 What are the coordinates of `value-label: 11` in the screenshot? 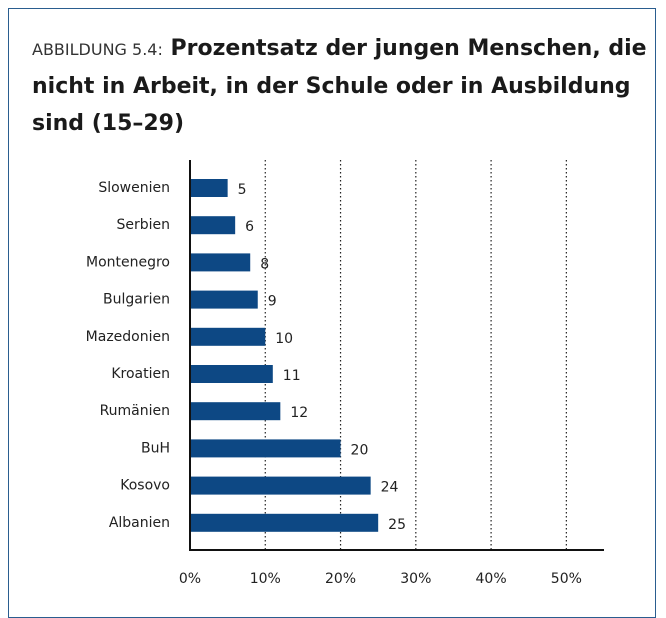 It's located at (292, 376).